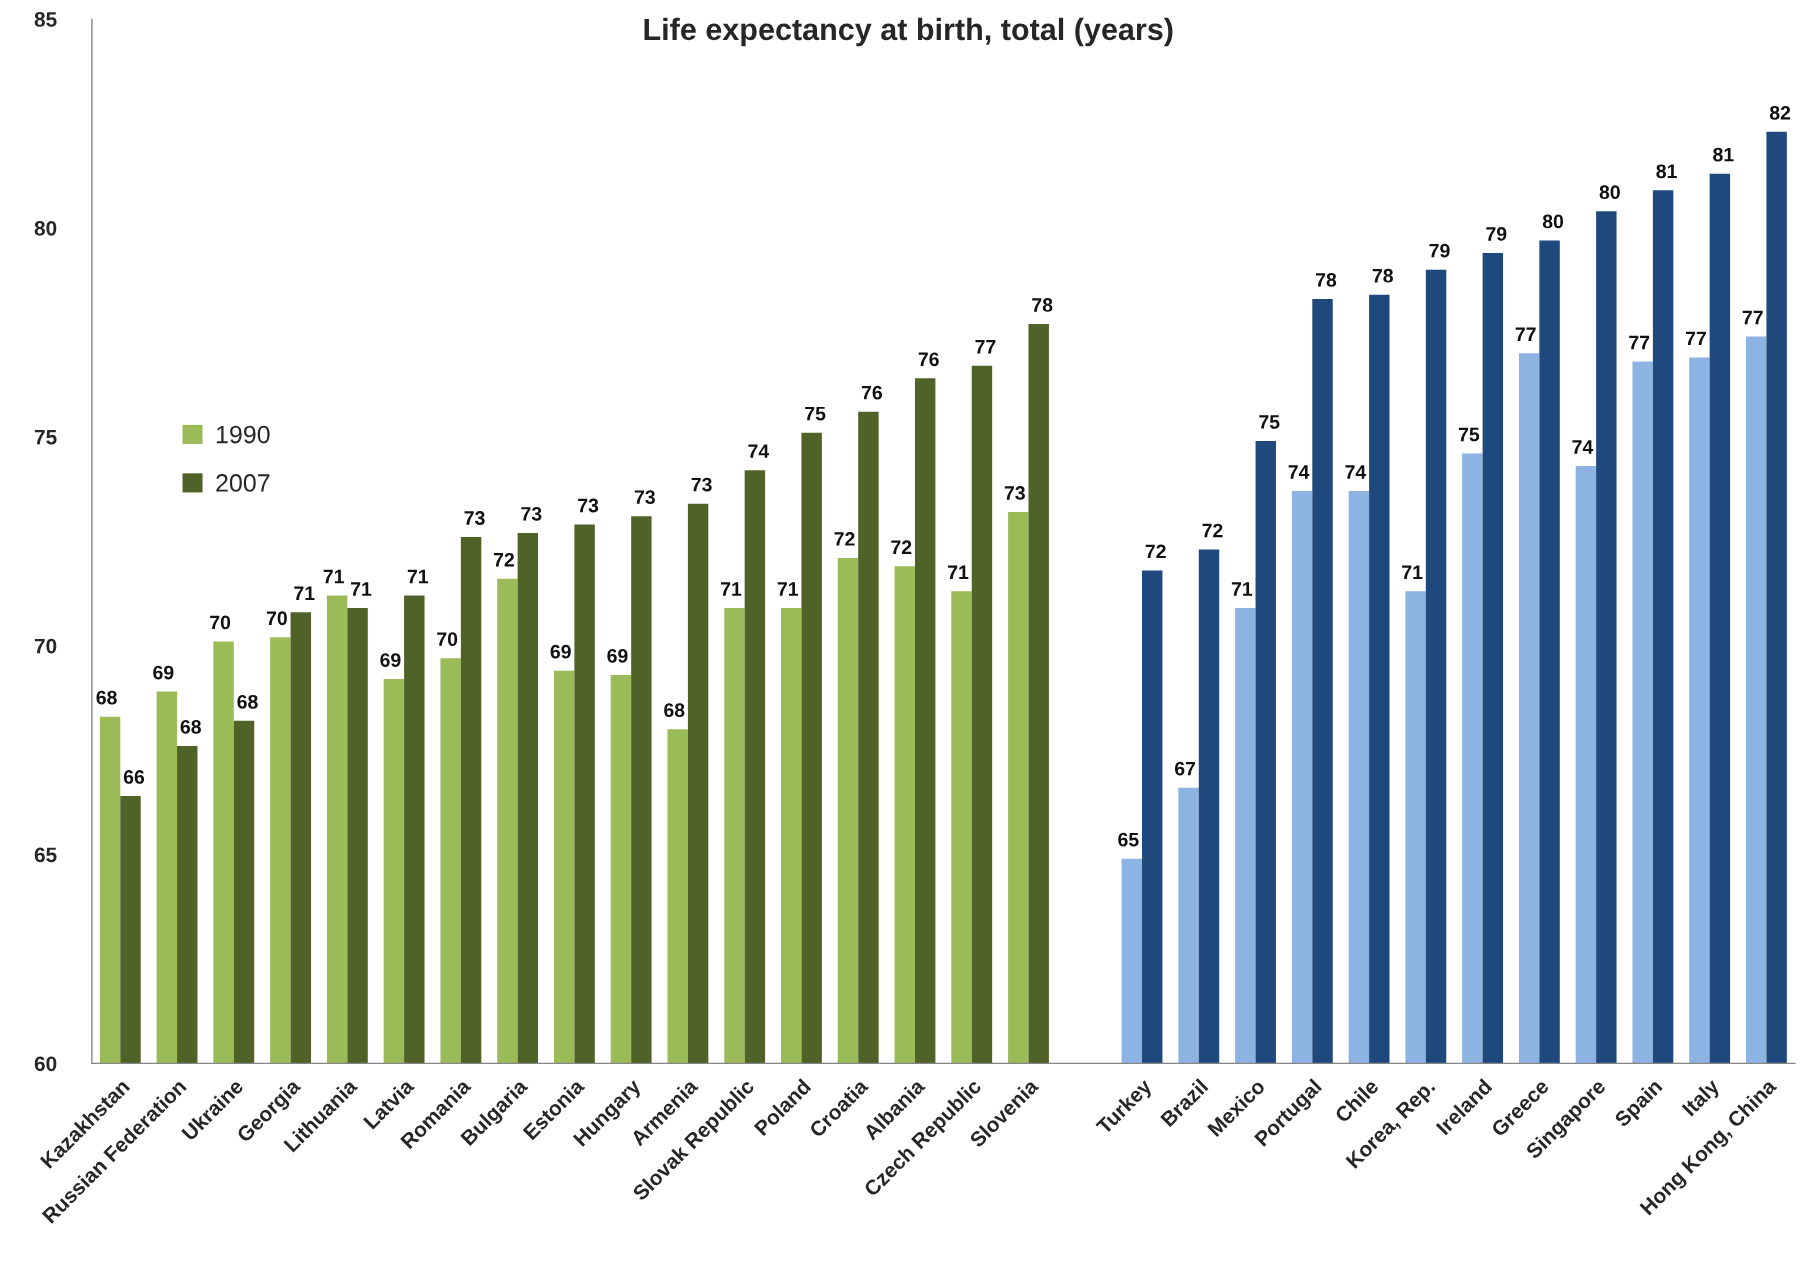  What do you see at coordinates (1780, 112) in the screenshot?
I see `data-label: 82` at bounding box center [1780, 112].